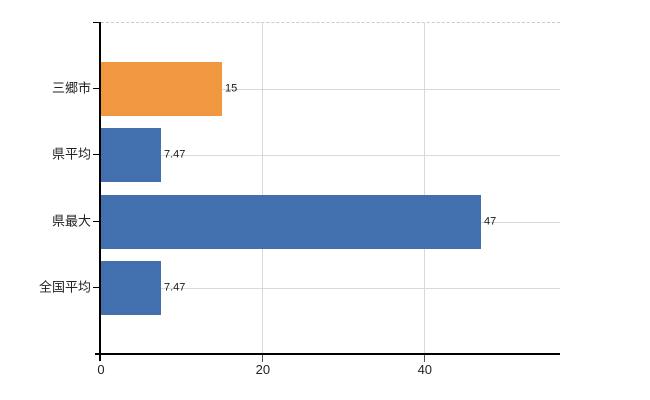 The width and height of the screenshot is (650, 400). Describe the element at coordinates (96, 22) in the screenshot. I see `y-axis-tick-top` at that location.